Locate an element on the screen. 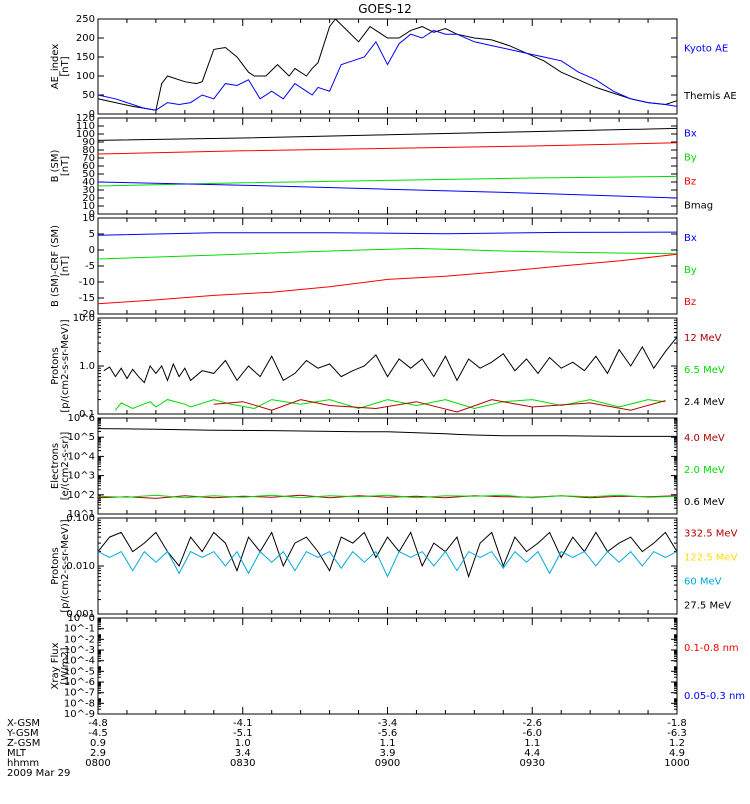 Image resolution: width=750 pixels, height=804 pixels. ae-ytick-label: 150 is located at coordinates (85, 57).